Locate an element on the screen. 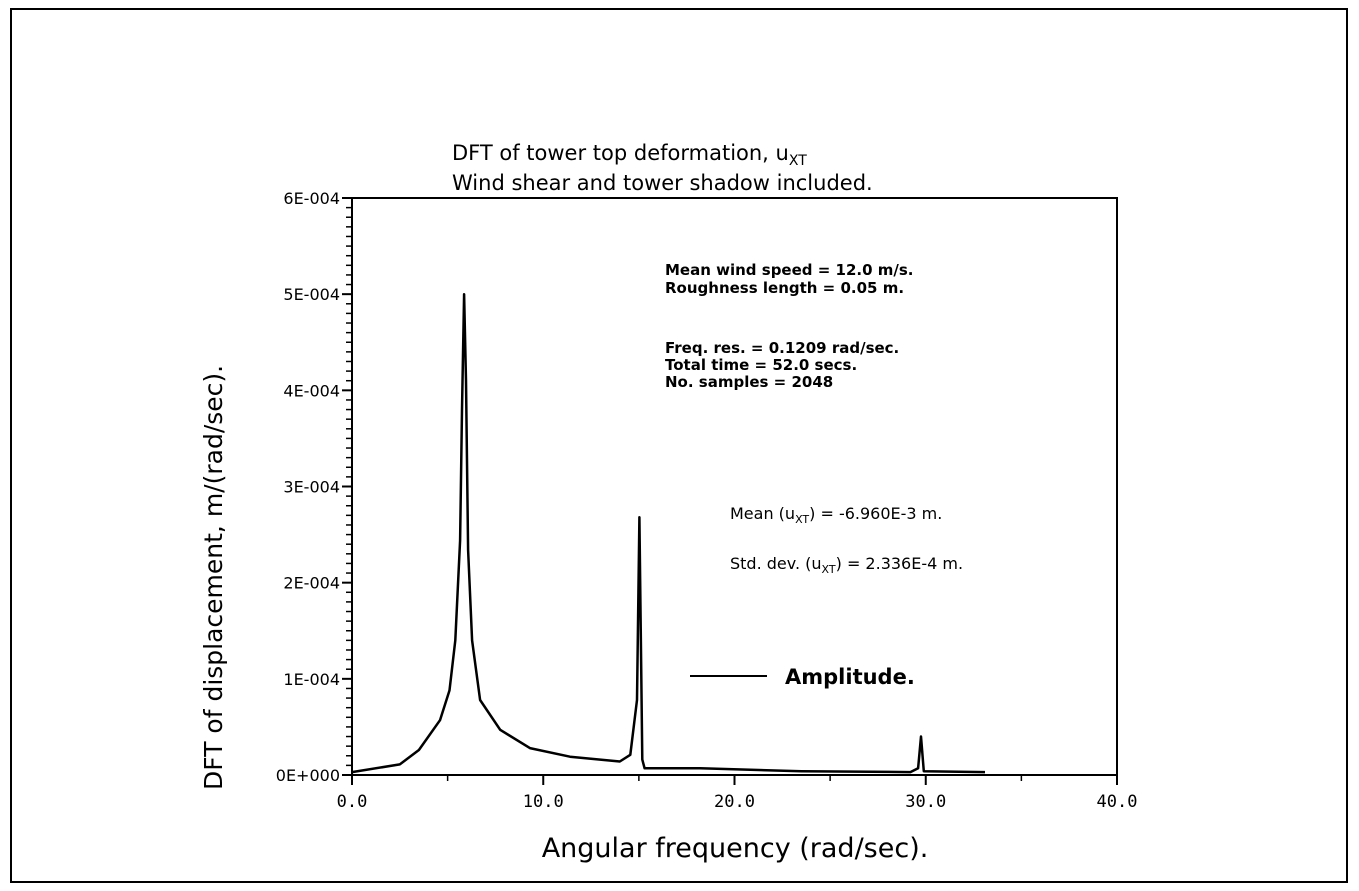 The height and width of the screenshot is (891, 1359). annotation-samples: No. samples = 2048 is located at coordinates (749, 382).